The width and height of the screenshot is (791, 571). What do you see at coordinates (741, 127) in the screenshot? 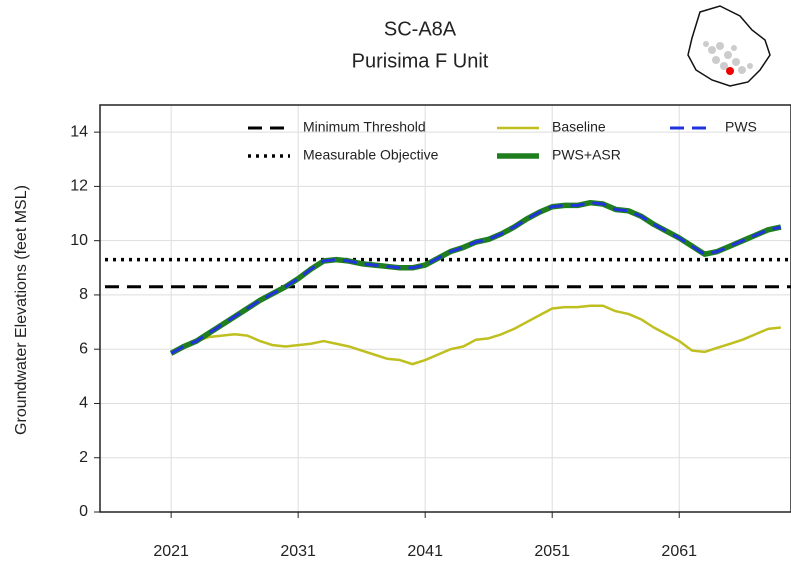
I see `legend-label: PWS` at bounding box center [741, 127].